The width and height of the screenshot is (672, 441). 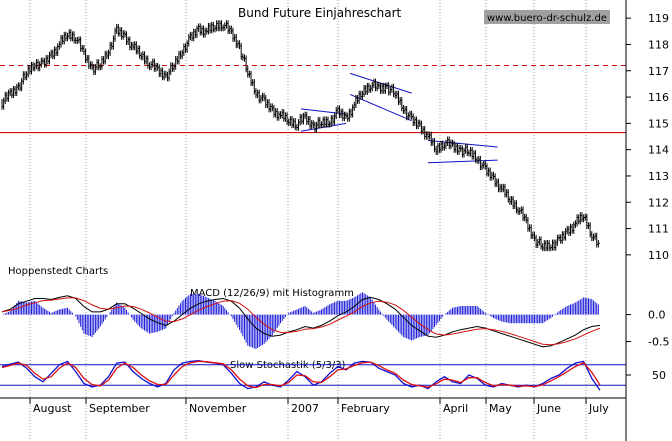 I want to click on x-tick-label: 2007, so click(x=305, y=408).